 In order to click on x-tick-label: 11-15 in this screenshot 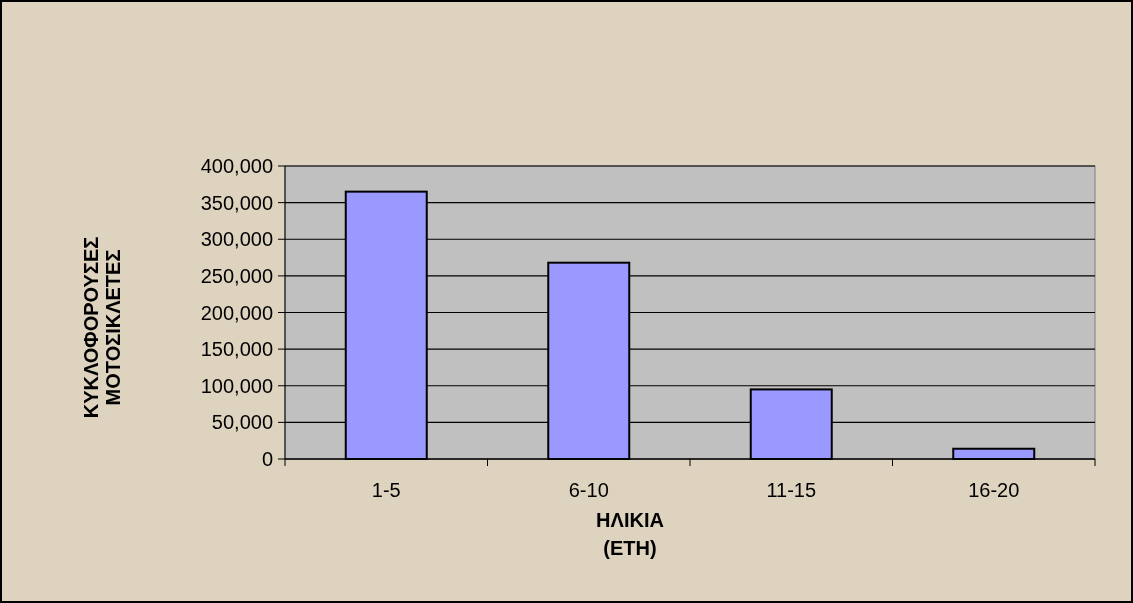, I will do `click(791, 490)`.